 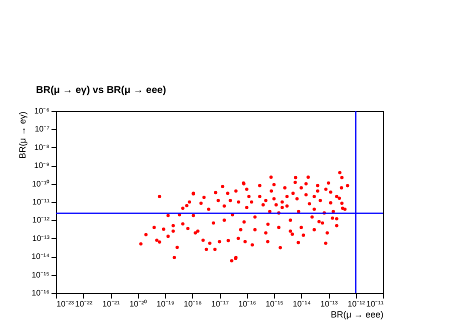 I want to click on x-tick-label: 10⁻¹⁷, so click(x=220, y=304).